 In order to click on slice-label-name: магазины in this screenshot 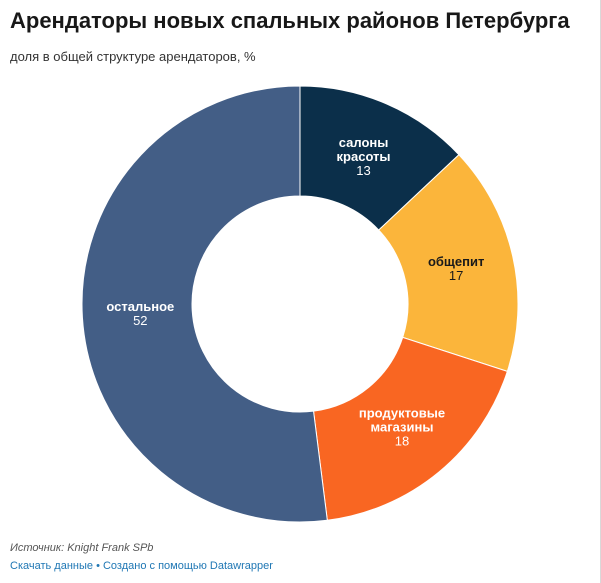, I will do `click(402, 426)`.